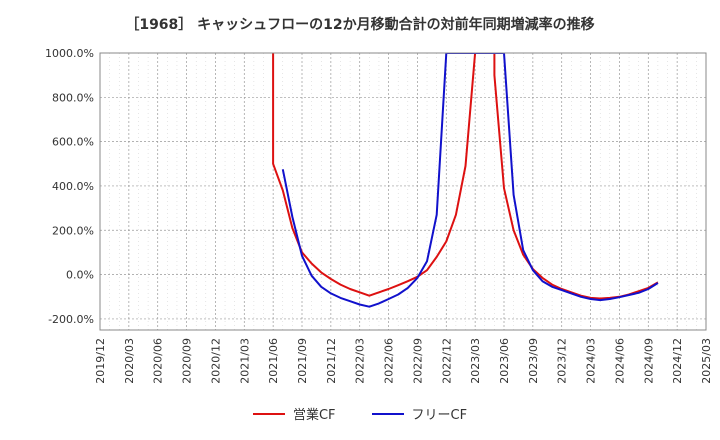 This screenshot has width=720, height=440. Describe the element at coordinates (360, 413) in the screenshot. I see `legend: 営業CF フリーCF` at that location.